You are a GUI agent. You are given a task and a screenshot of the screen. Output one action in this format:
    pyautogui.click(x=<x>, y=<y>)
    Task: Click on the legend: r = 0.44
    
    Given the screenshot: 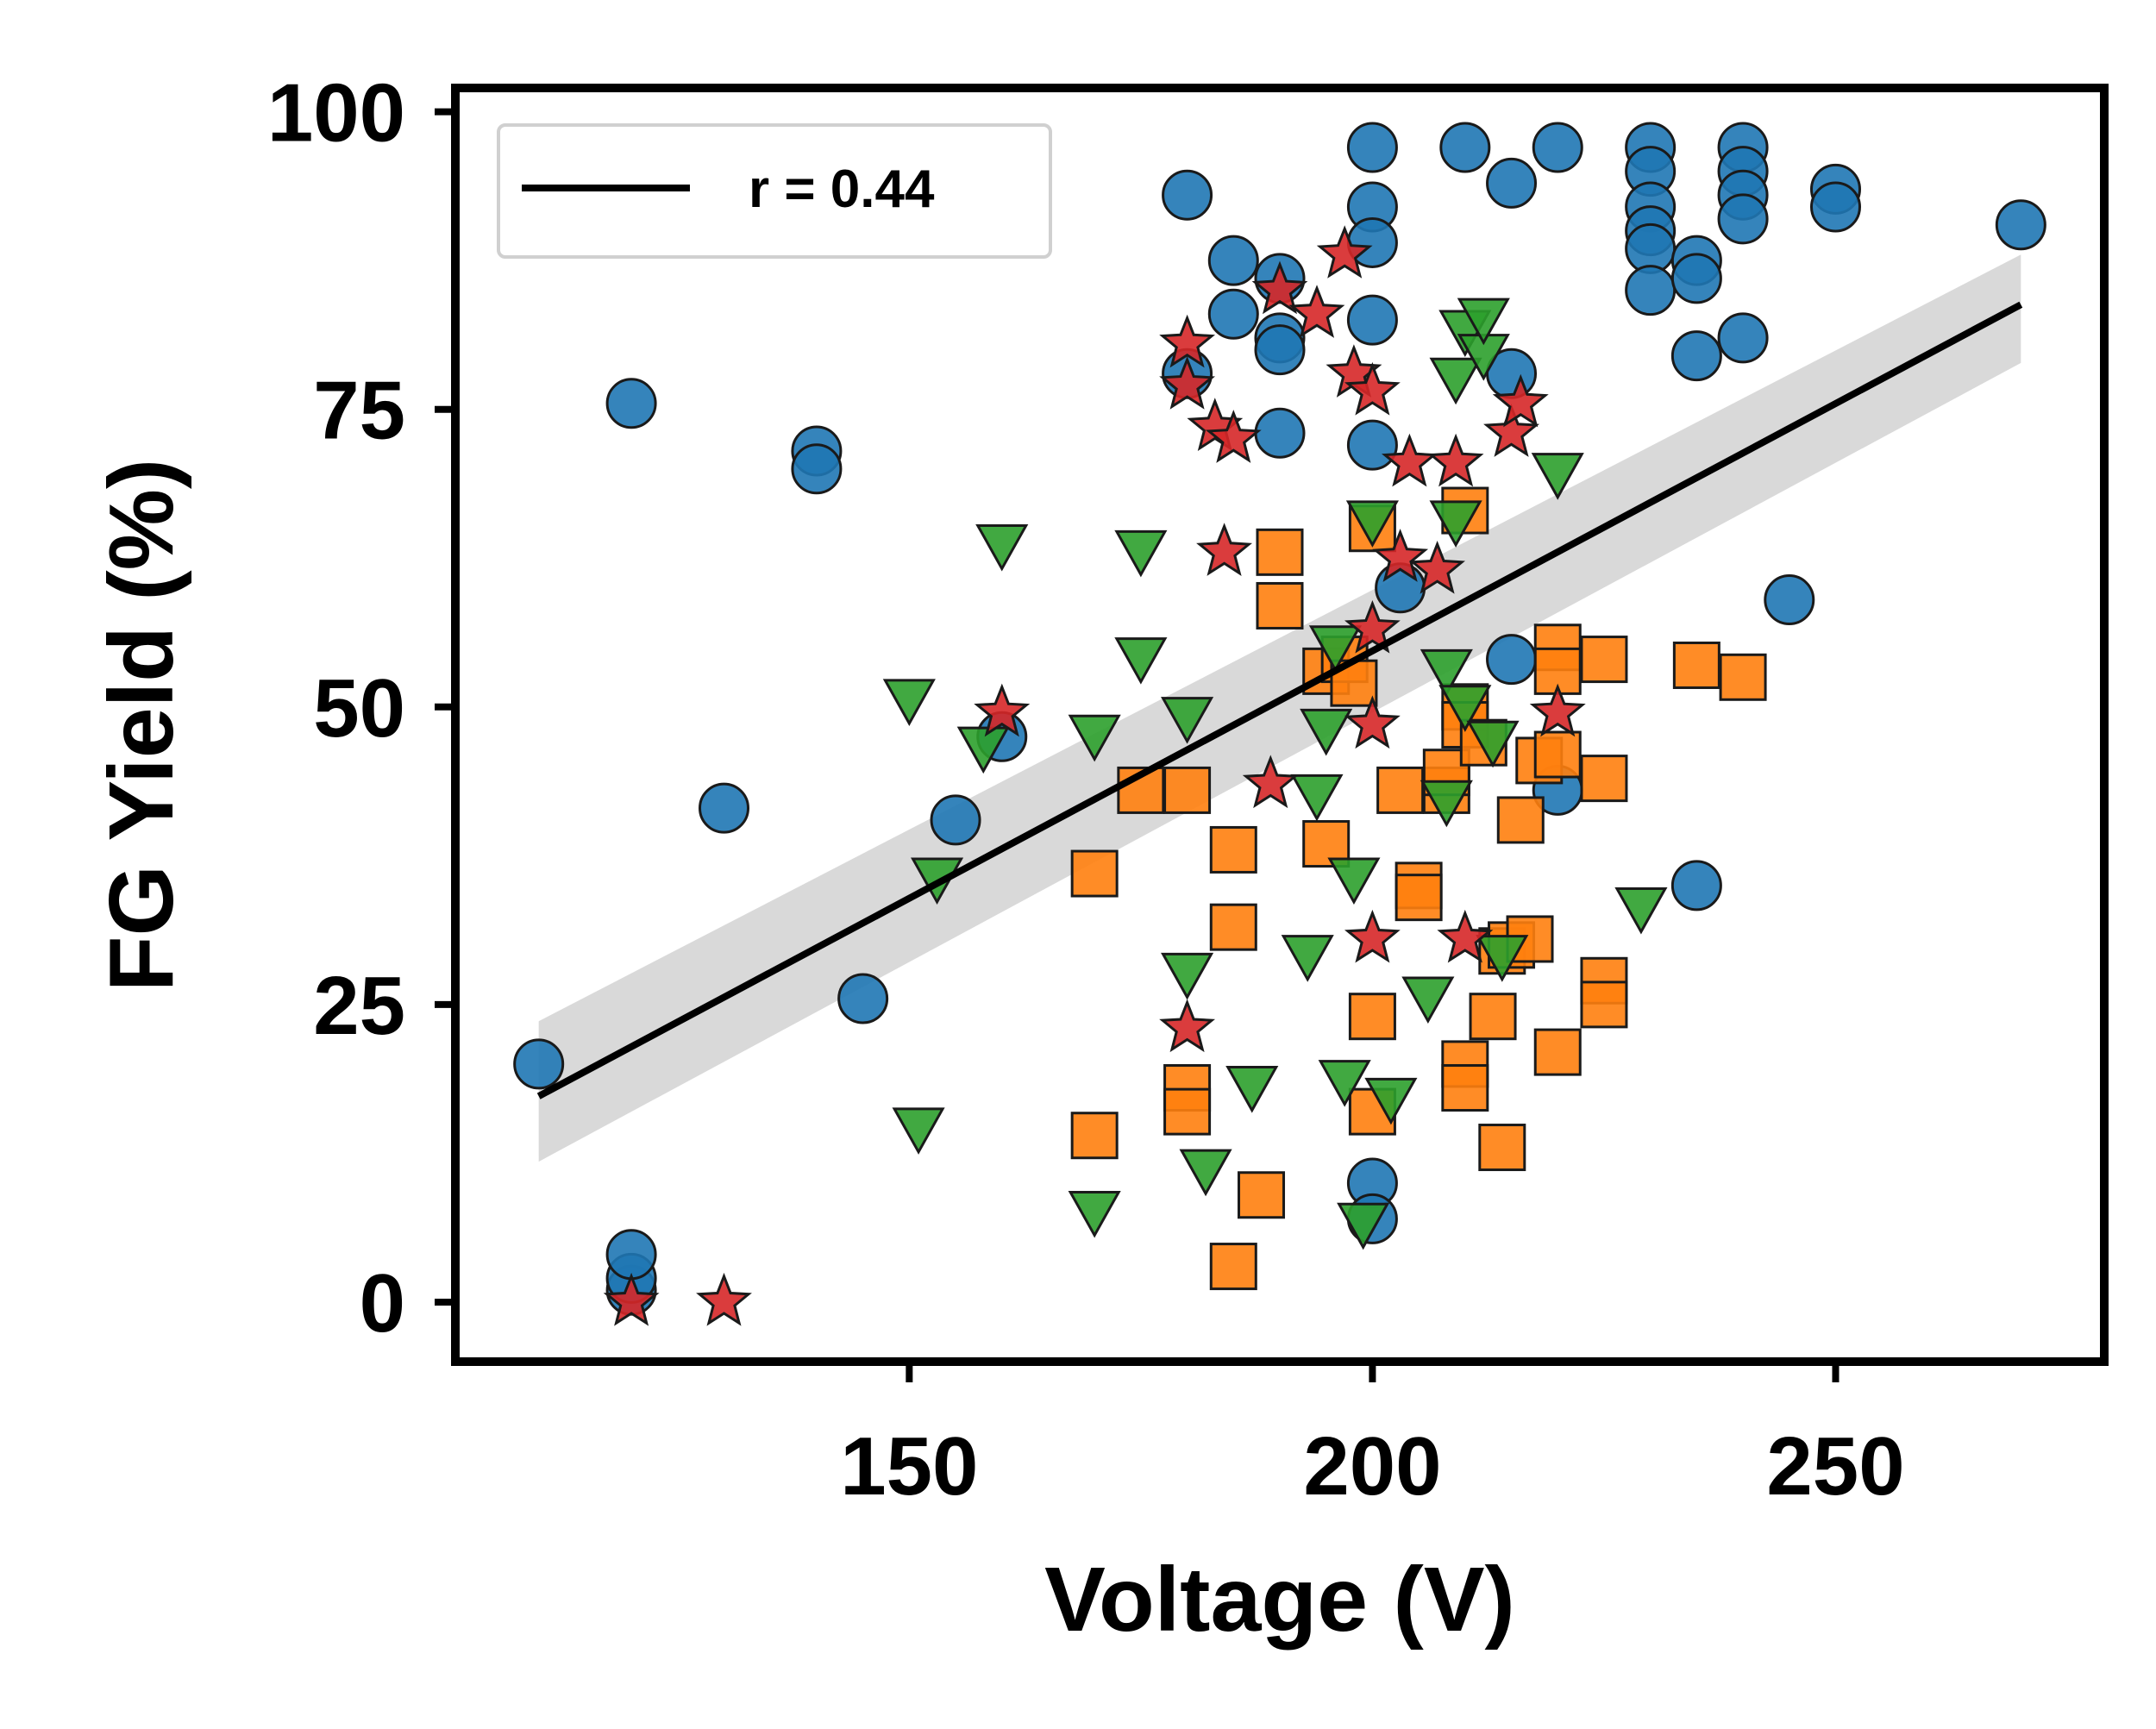 What is the action you would take?
    pyautogui.click(x=774, y=191)
    